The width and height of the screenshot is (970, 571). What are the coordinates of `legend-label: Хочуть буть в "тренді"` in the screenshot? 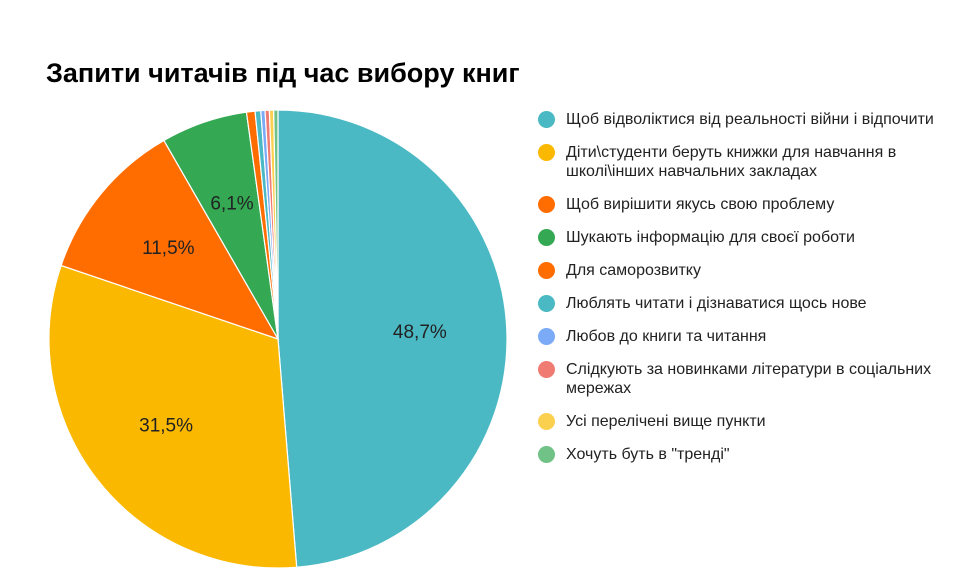 It's located at (648, 454).